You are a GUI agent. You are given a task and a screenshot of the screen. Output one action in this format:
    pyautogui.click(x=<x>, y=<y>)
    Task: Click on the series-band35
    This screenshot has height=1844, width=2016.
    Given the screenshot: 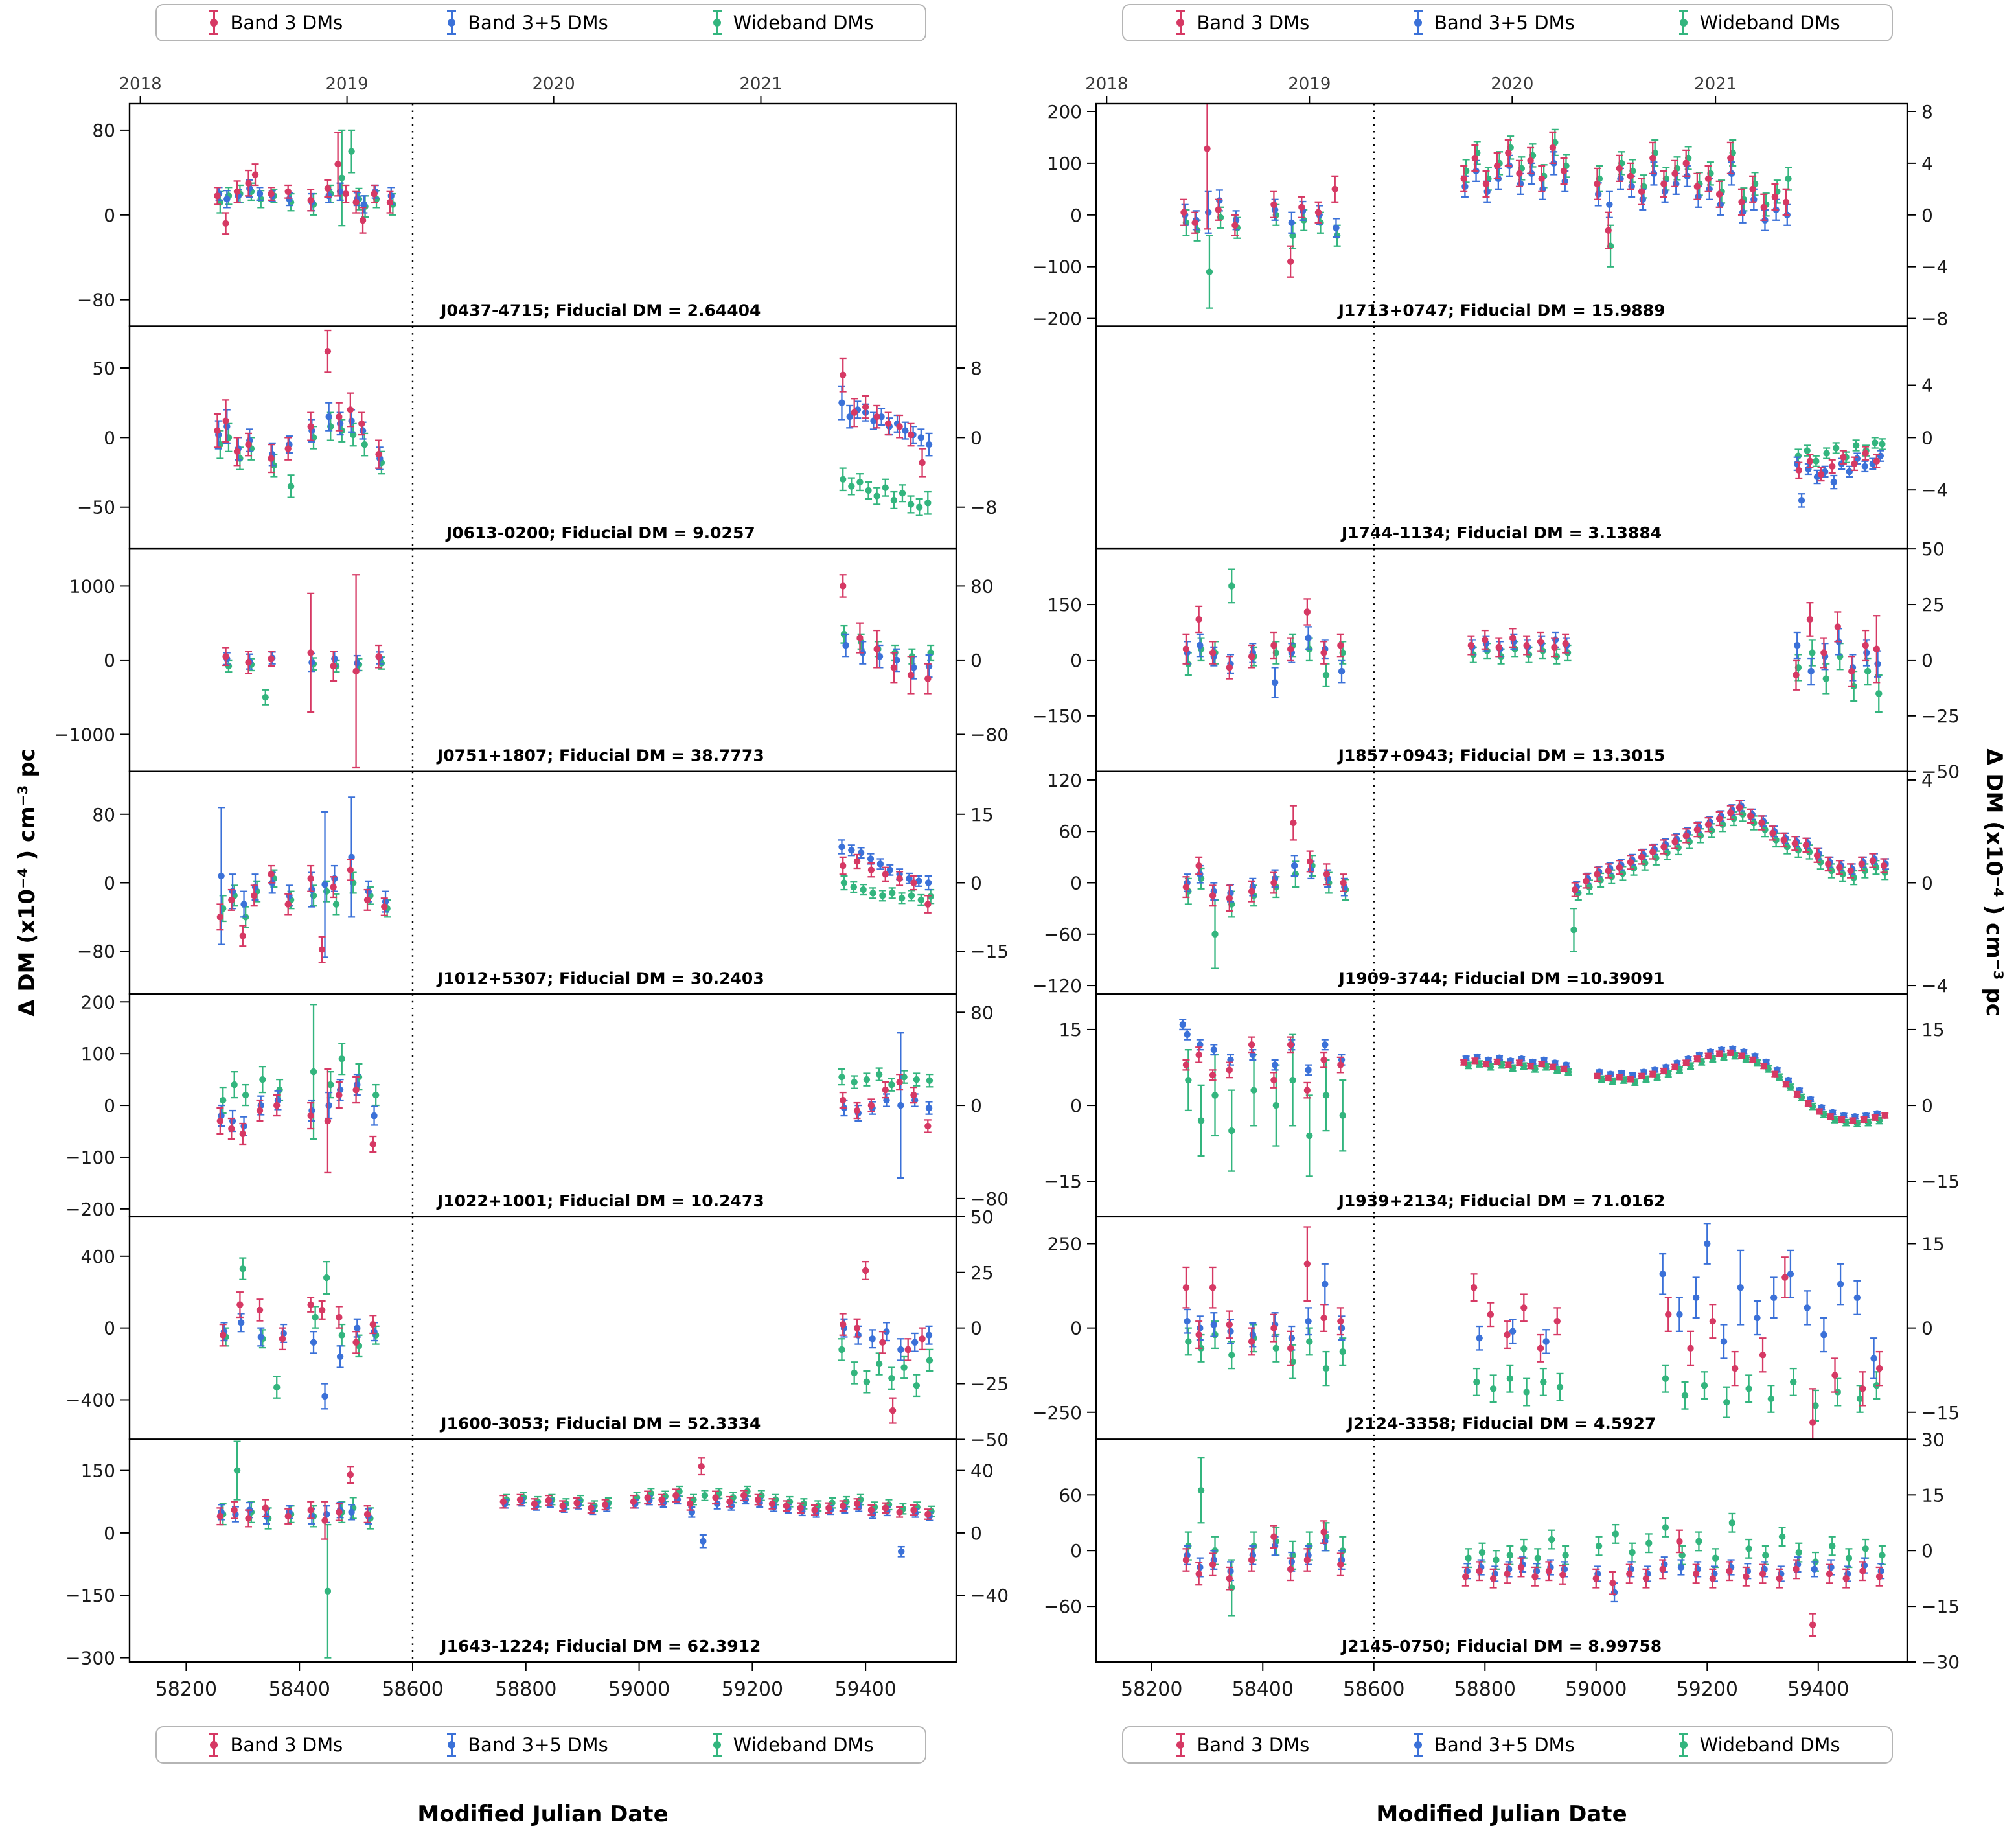 What is the action you would take?
    pyautogui.click(x=575, y=1105)
    